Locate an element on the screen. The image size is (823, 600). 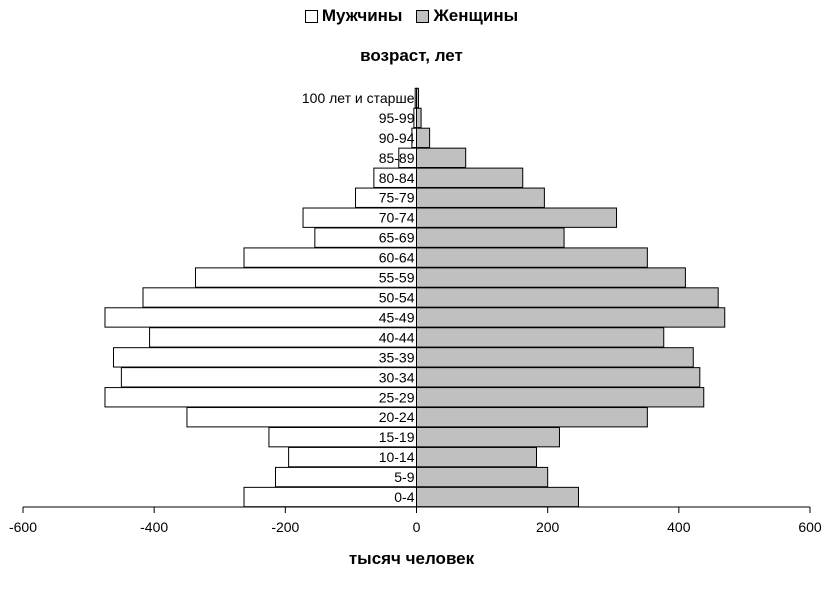
category-label: 60-64 is located at coordinates (397, 258).